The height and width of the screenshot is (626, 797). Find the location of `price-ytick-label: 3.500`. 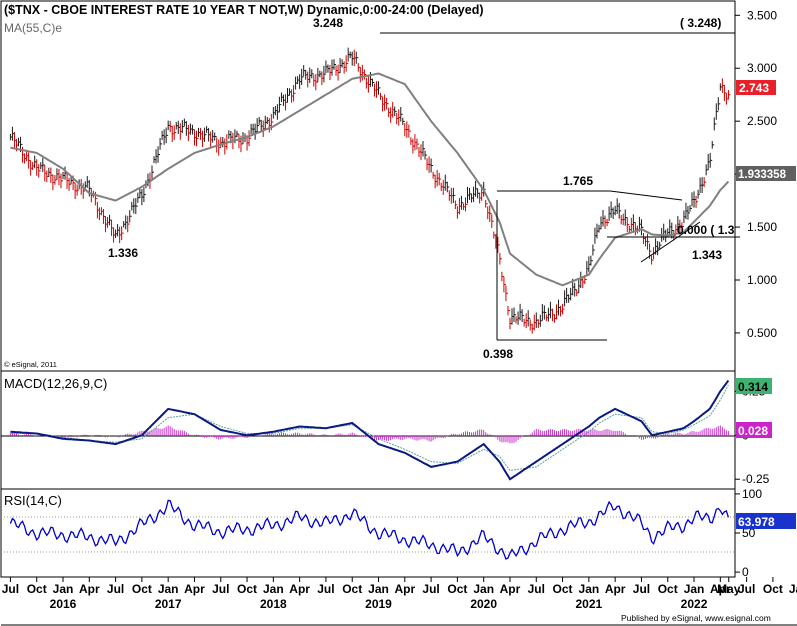

price-ytick-label: 3.500 is located at coordinates (762, 15).